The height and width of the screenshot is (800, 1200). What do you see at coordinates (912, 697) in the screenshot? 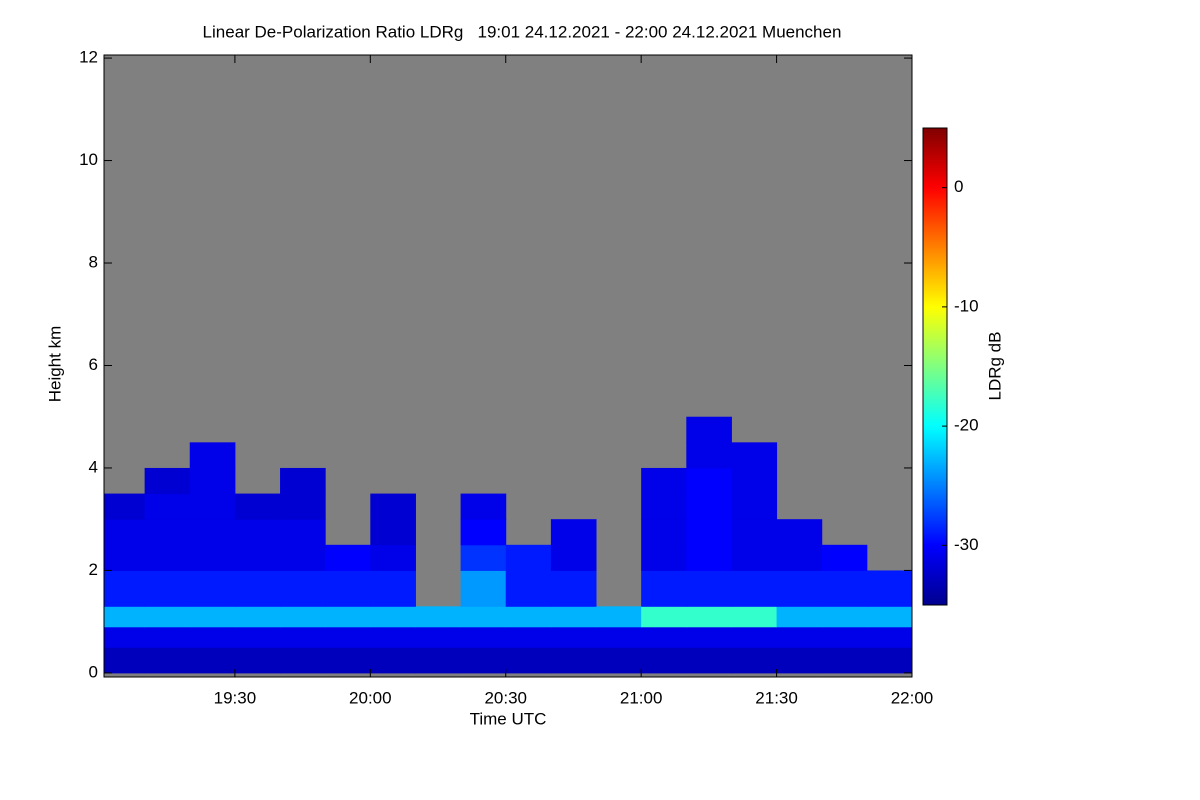
I see `x-tick-label: 22:00` at bounding box center [912, 697].